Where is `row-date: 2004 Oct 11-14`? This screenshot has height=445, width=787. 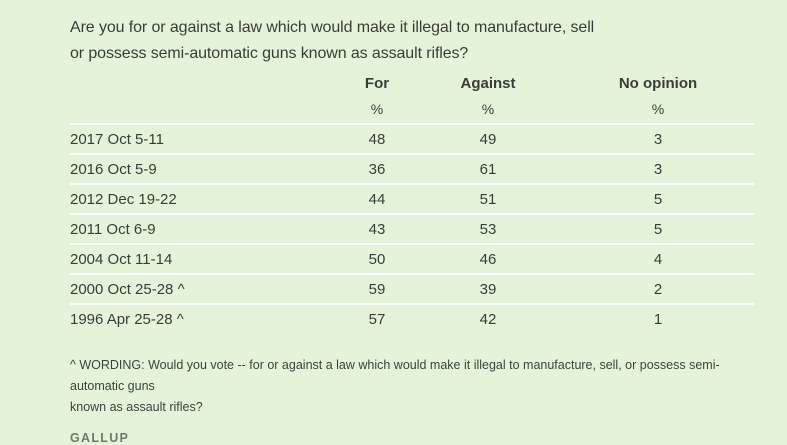
row-date: 2004 Oct 11-14 is located at coordinates (121, 259).